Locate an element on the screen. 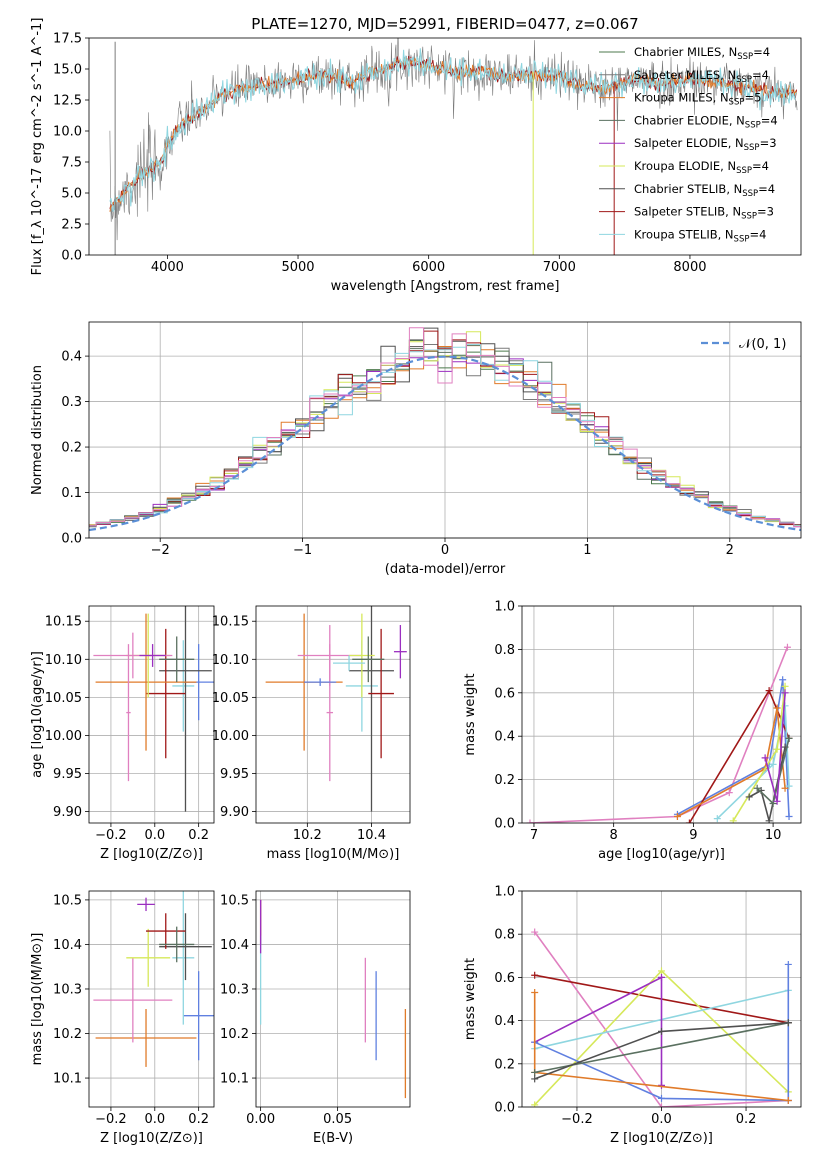  y-tick-label: 10.15 is located at coordinates (63, 622).